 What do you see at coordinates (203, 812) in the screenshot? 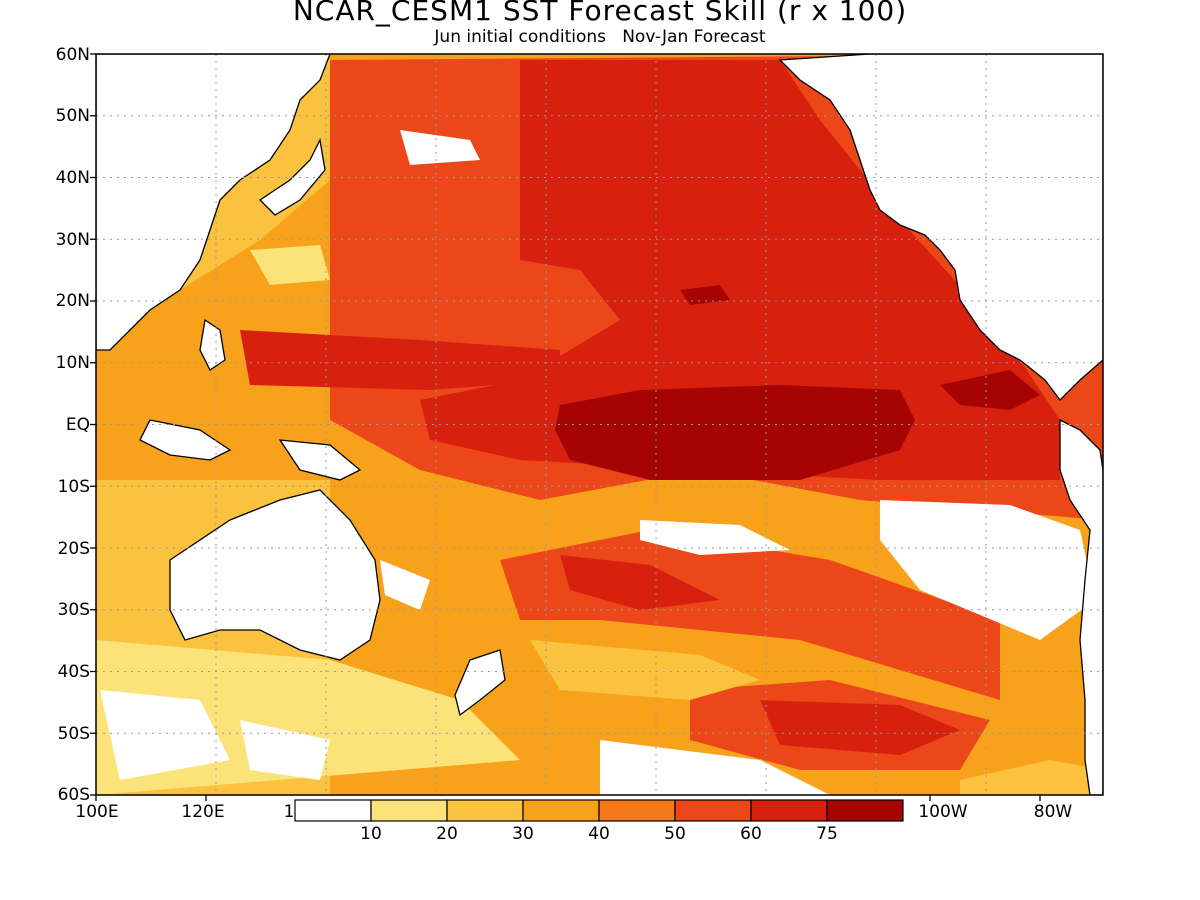
I see `xlabel-120e: 120E` at bounding box center [203, 812].